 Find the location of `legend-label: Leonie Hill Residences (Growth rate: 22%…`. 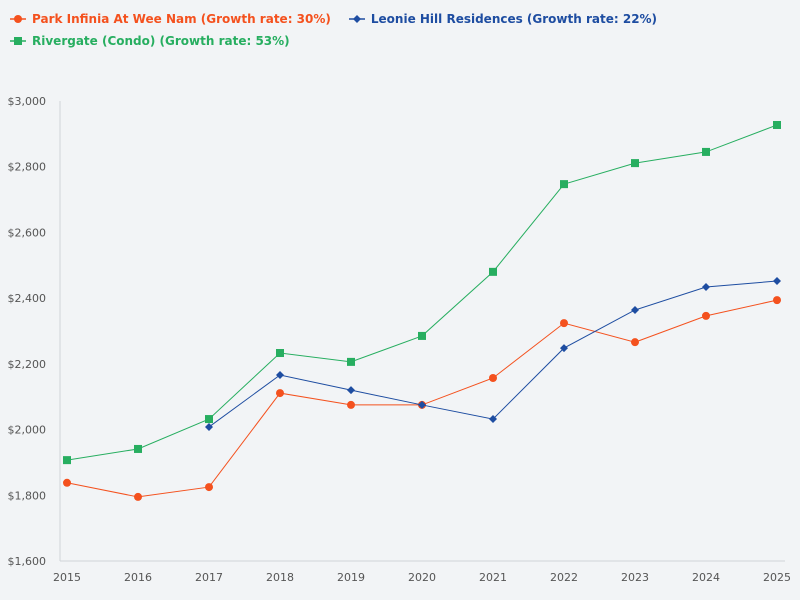

legend-label: Leonie Hill Residences (Growth rate: 22%… is located at coordinates (514, 19).